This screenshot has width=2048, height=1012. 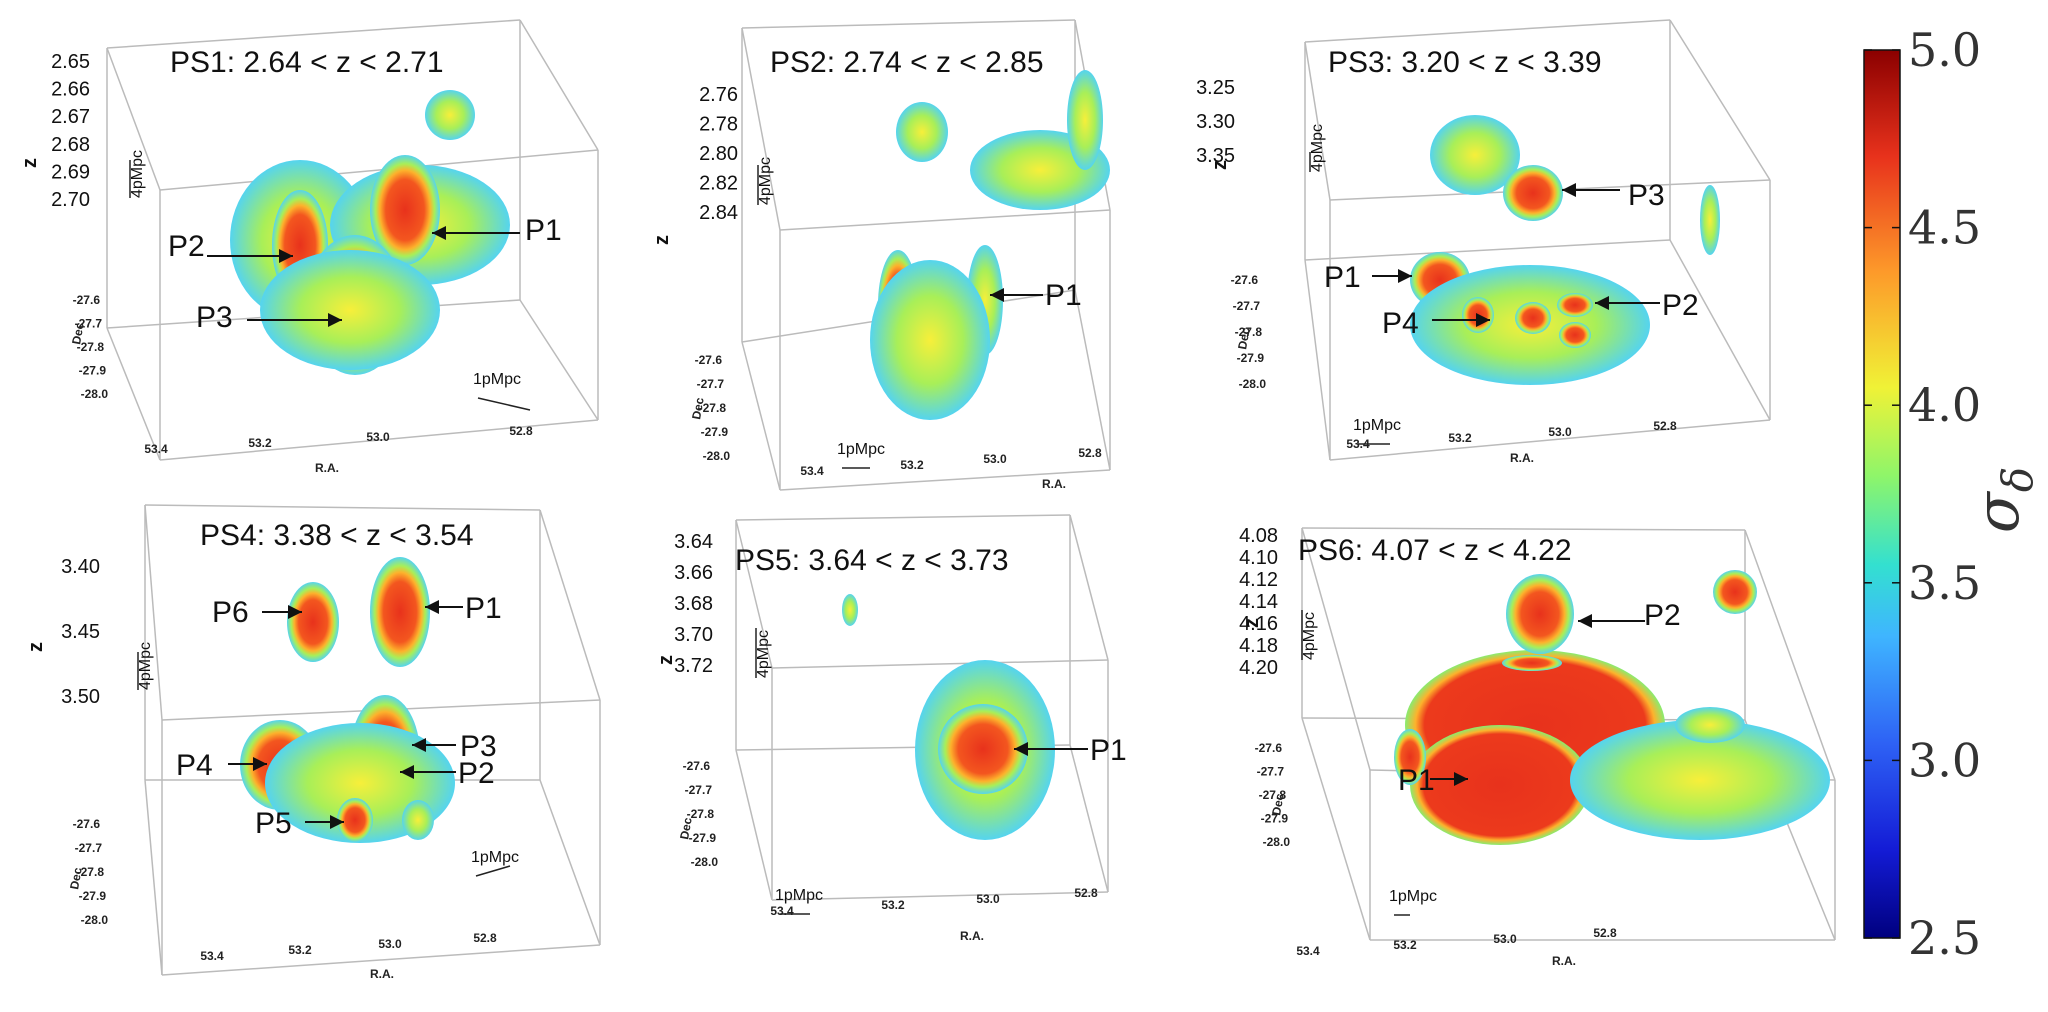 What do you see at coordinates (1944, 50) in the screenshot?
I see `colorbar-tick-label: 5.0` at bounding box center [1944, 50].